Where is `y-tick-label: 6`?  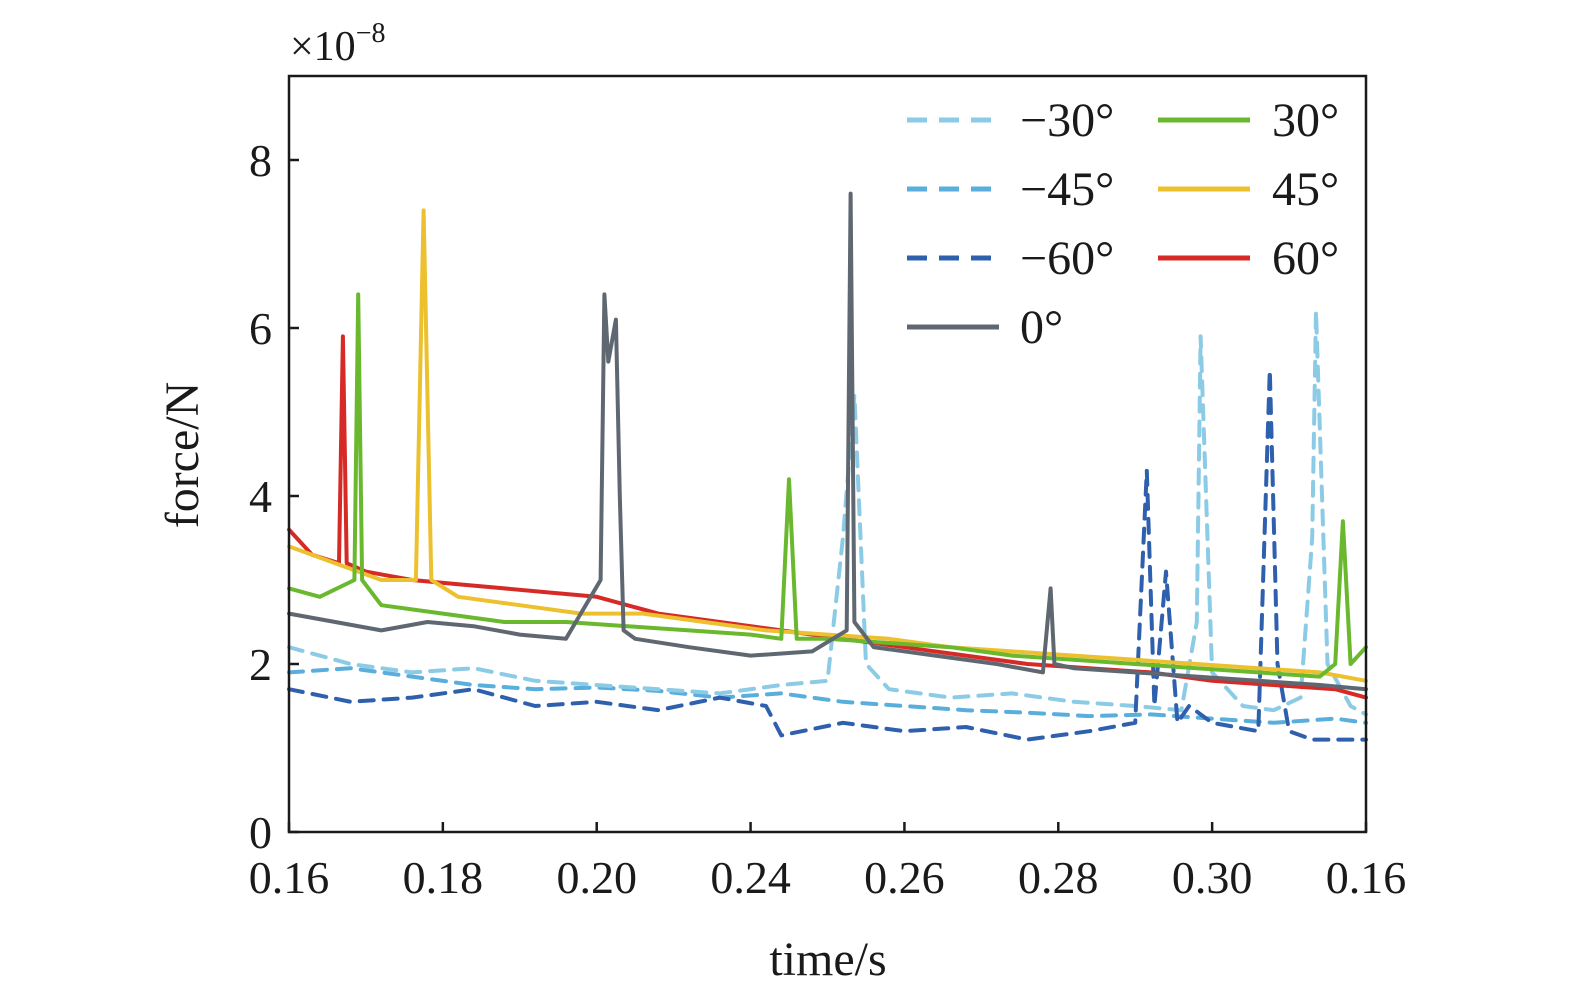
y-tick-label: 6 is located at coordinates (260, 328).